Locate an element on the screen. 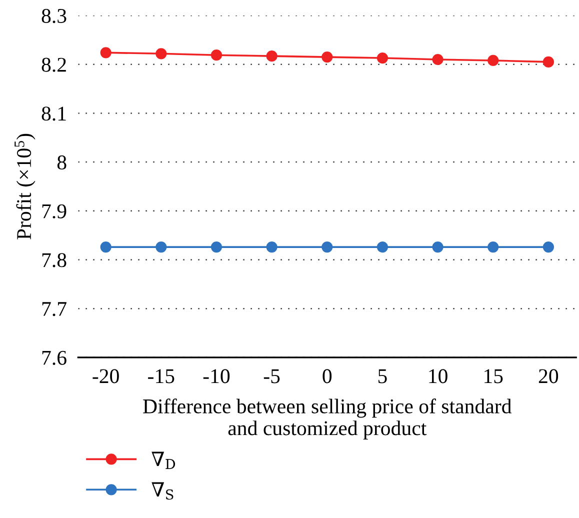 This screenshot has height=518, width=579. y-tick-label: 7.6 is located at coordinates (54, 357).